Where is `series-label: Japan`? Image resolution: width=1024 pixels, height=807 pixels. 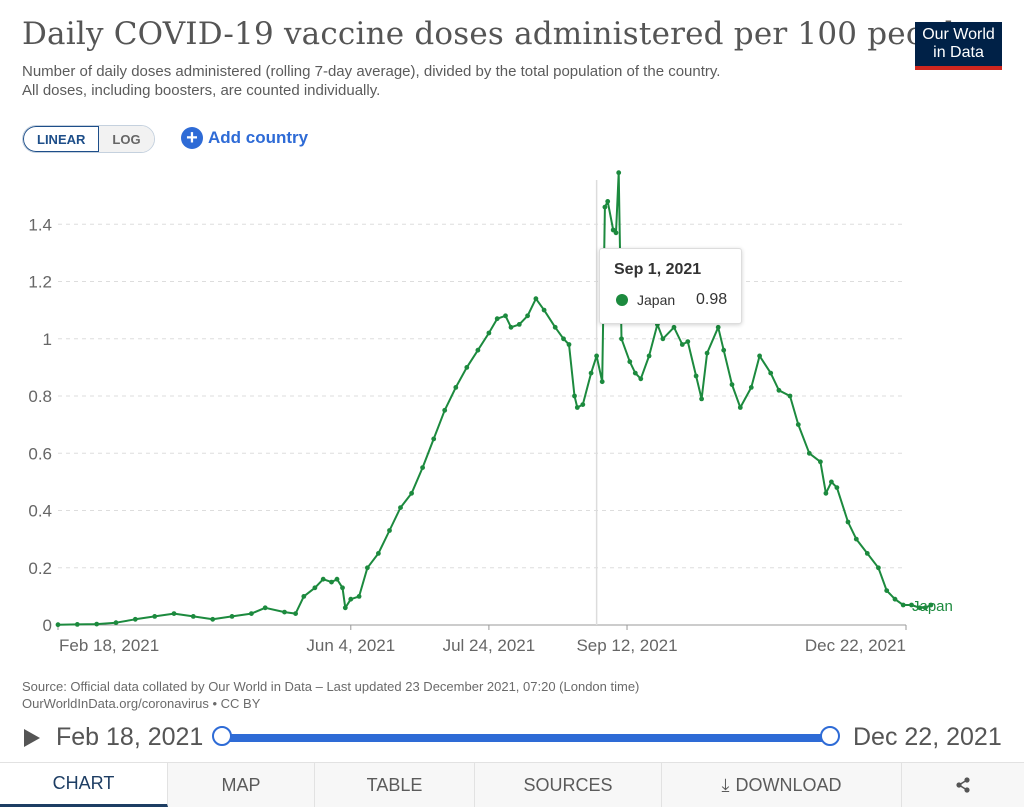 series-label: Japan is located at coordinates (932, 606).